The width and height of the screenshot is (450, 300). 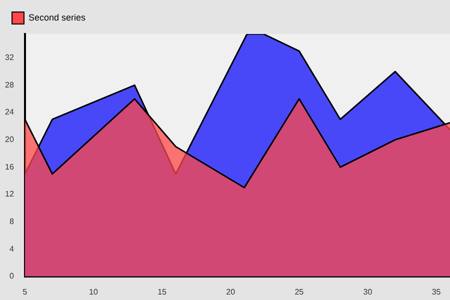 I want to click on x-tick-label: 10, so click(x=93, y=291).